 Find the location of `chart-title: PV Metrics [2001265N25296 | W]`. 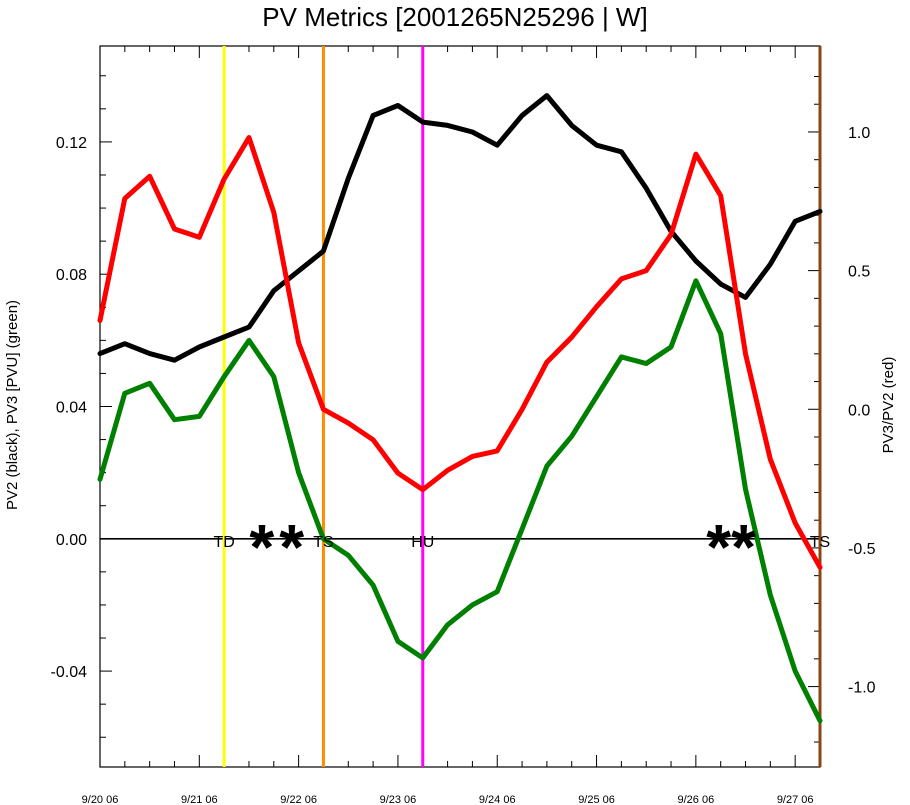

chart-title: PV Metrics [2001265N25296 | W] is located at coordinates (454, 17).